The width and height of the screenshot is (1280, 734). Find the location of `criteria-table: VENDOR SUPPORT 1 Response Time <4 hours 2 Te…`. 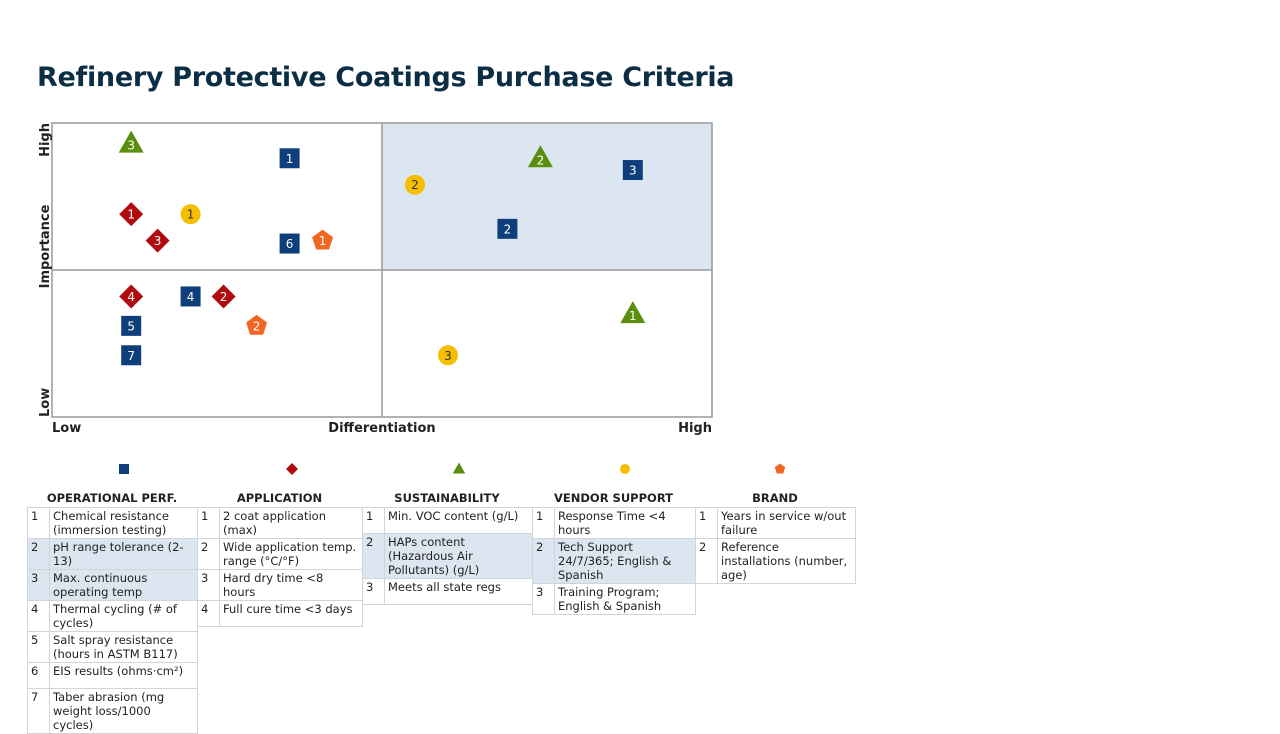

criteria-table: VENDOR SUPPORT 1 Response Time <4 hours 2 Te… is located at coordinates (614, 552).